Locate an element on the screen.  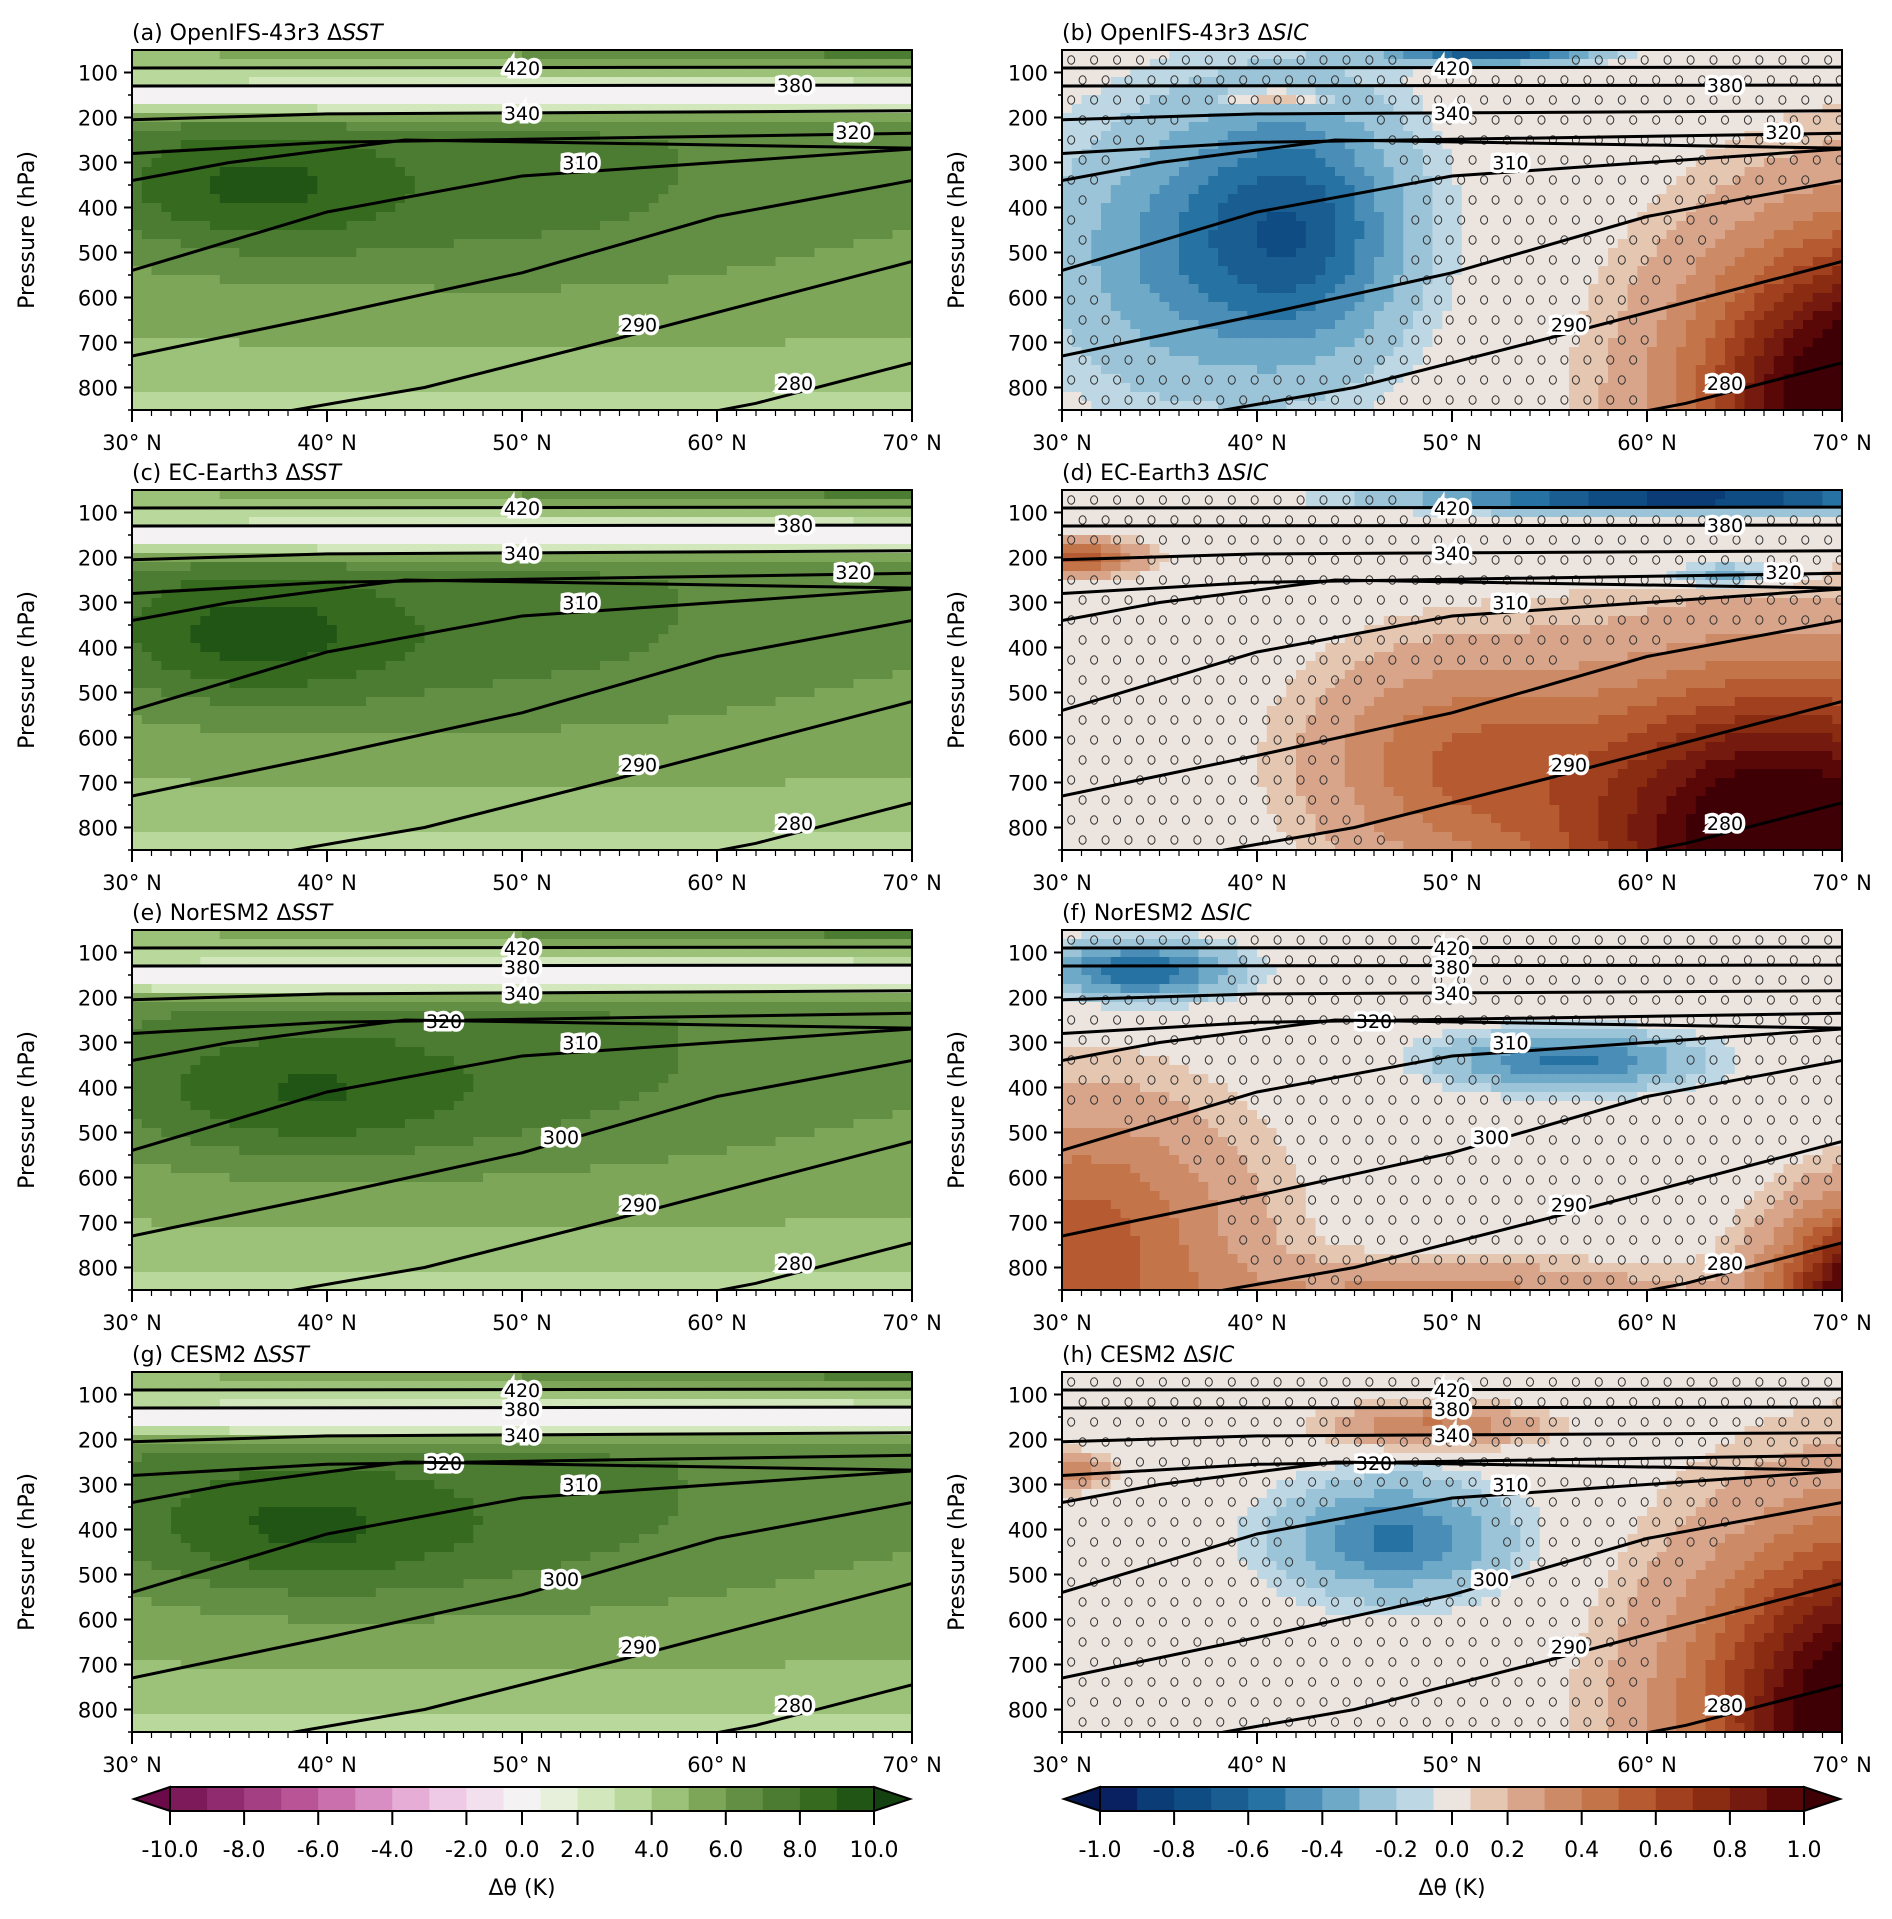
contour-label: 280 is located at coordinates (795, 384).